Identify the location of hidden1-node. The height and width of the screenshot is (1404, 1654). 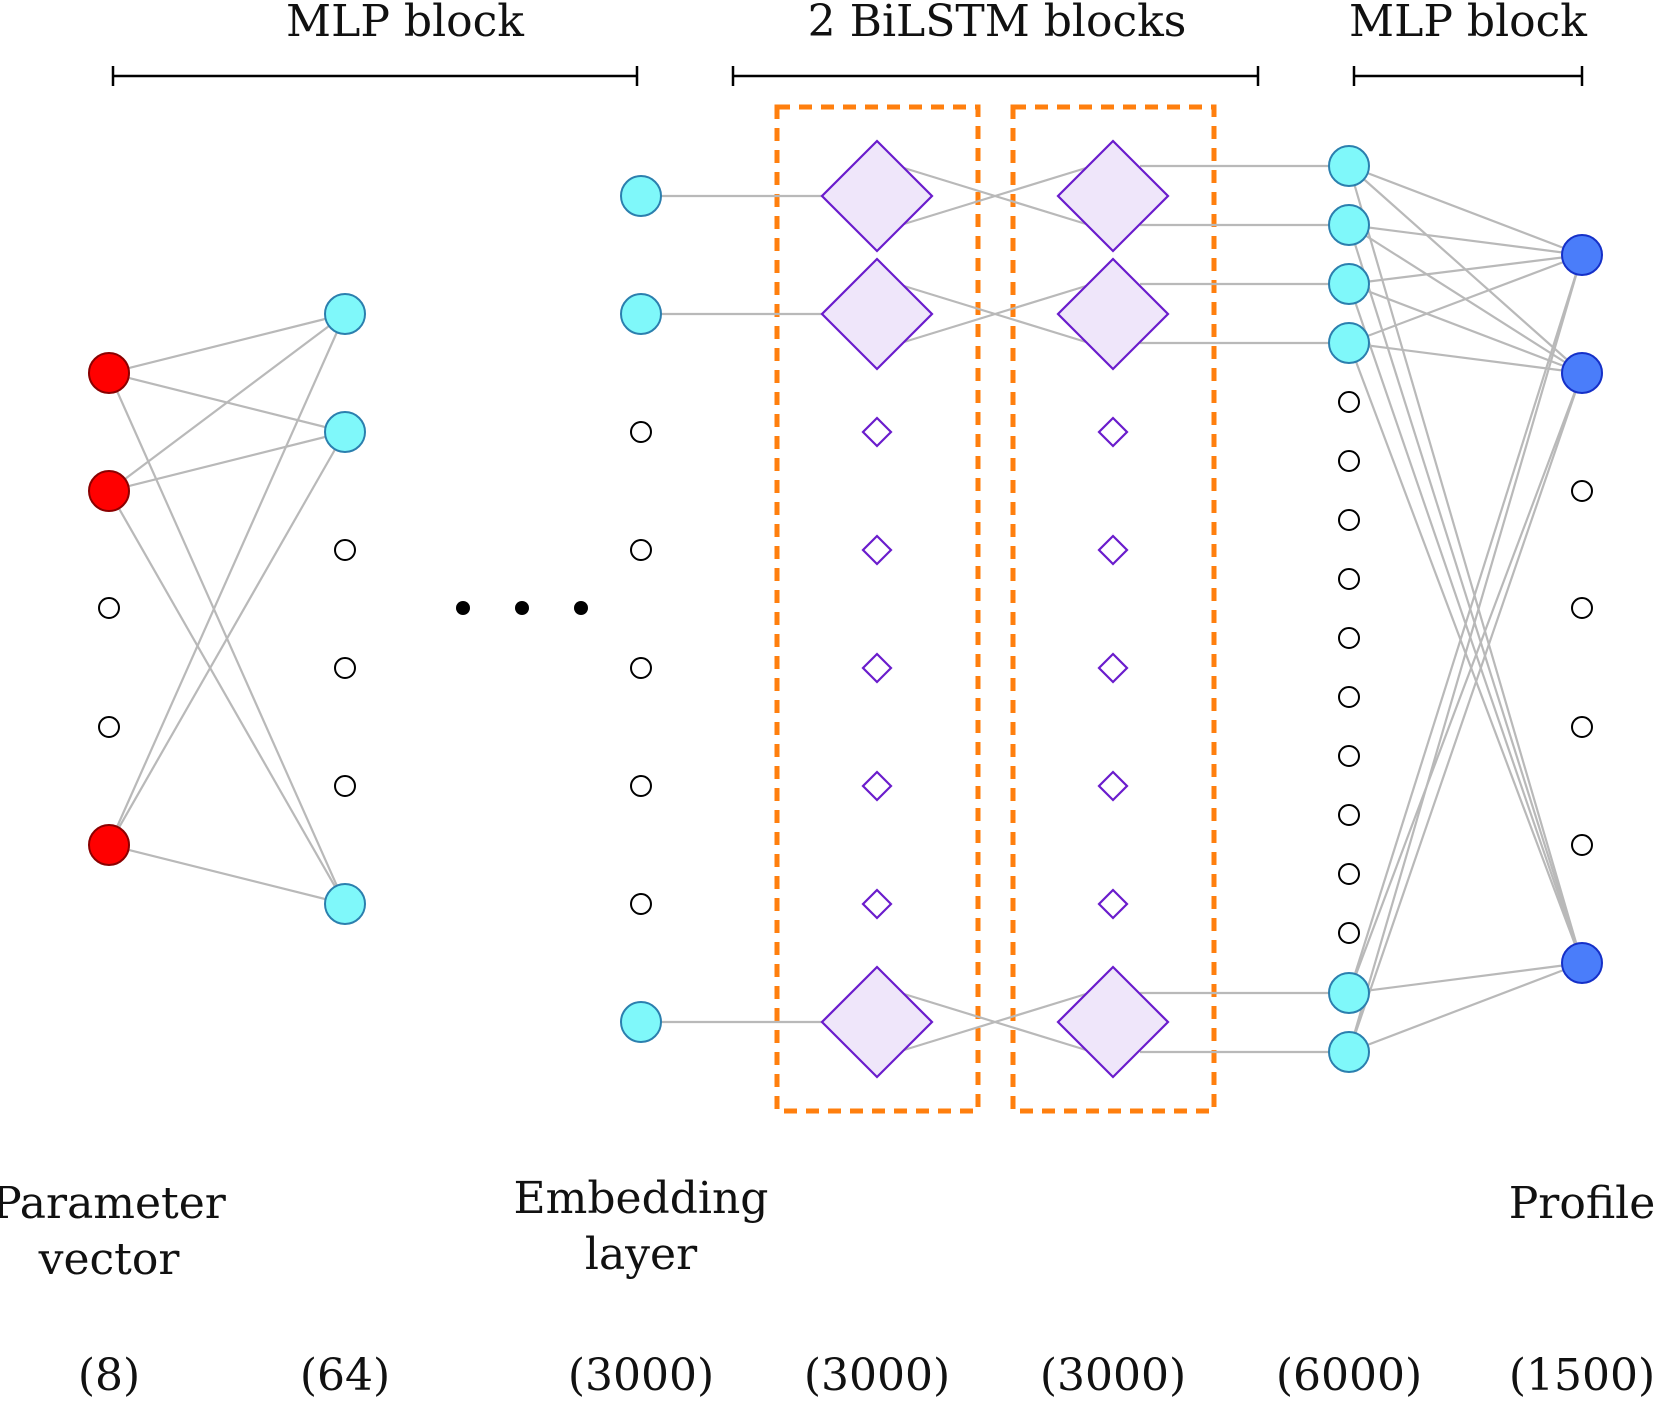
(345, 432).